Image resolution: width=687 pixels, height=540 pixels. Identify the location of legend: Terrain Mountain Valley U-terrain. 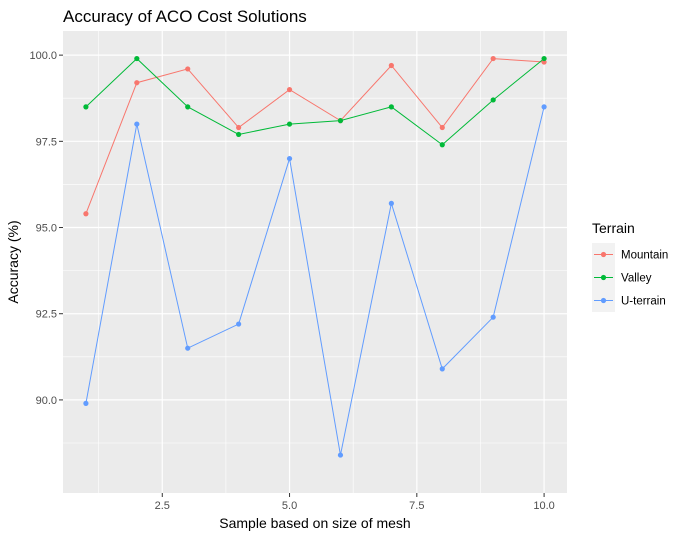
(630, 266).